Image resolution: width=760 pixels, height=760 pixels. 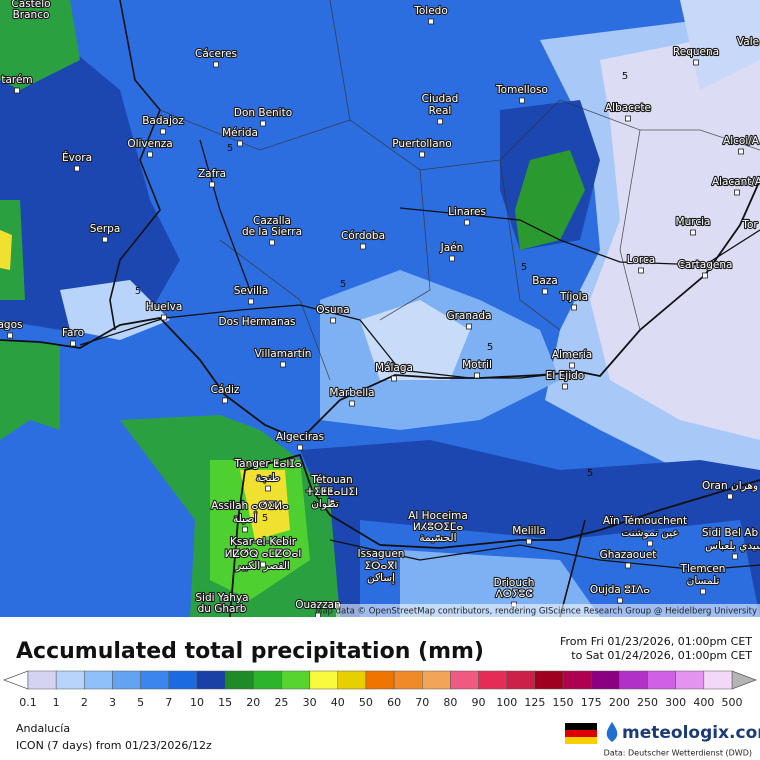 I want to click on period-from: From Fri 01/23/2026, 01:00pm CET, so click(x=656, y=641).